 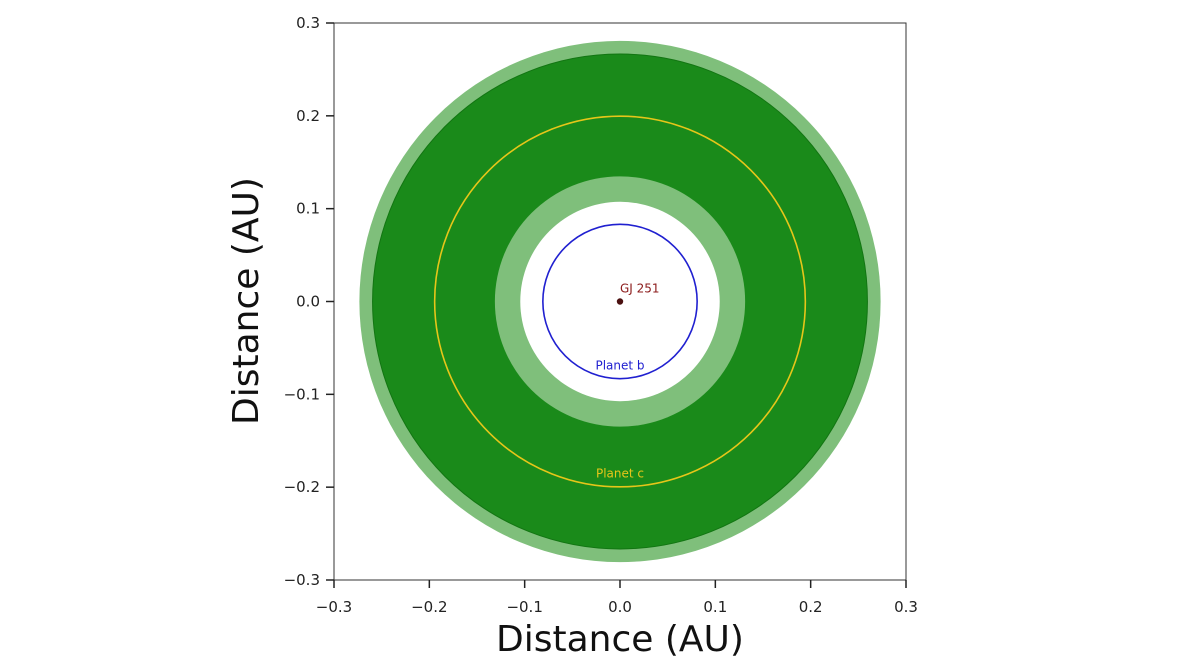 I want to click on y-tick-label: 0.2, so click(x=308, y=116).